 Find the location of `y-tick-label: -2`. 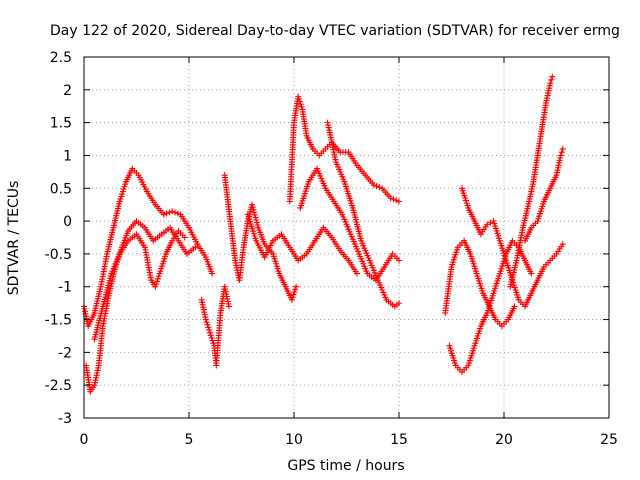

y-tick-label: -2 is located at coordinates (65, 353).